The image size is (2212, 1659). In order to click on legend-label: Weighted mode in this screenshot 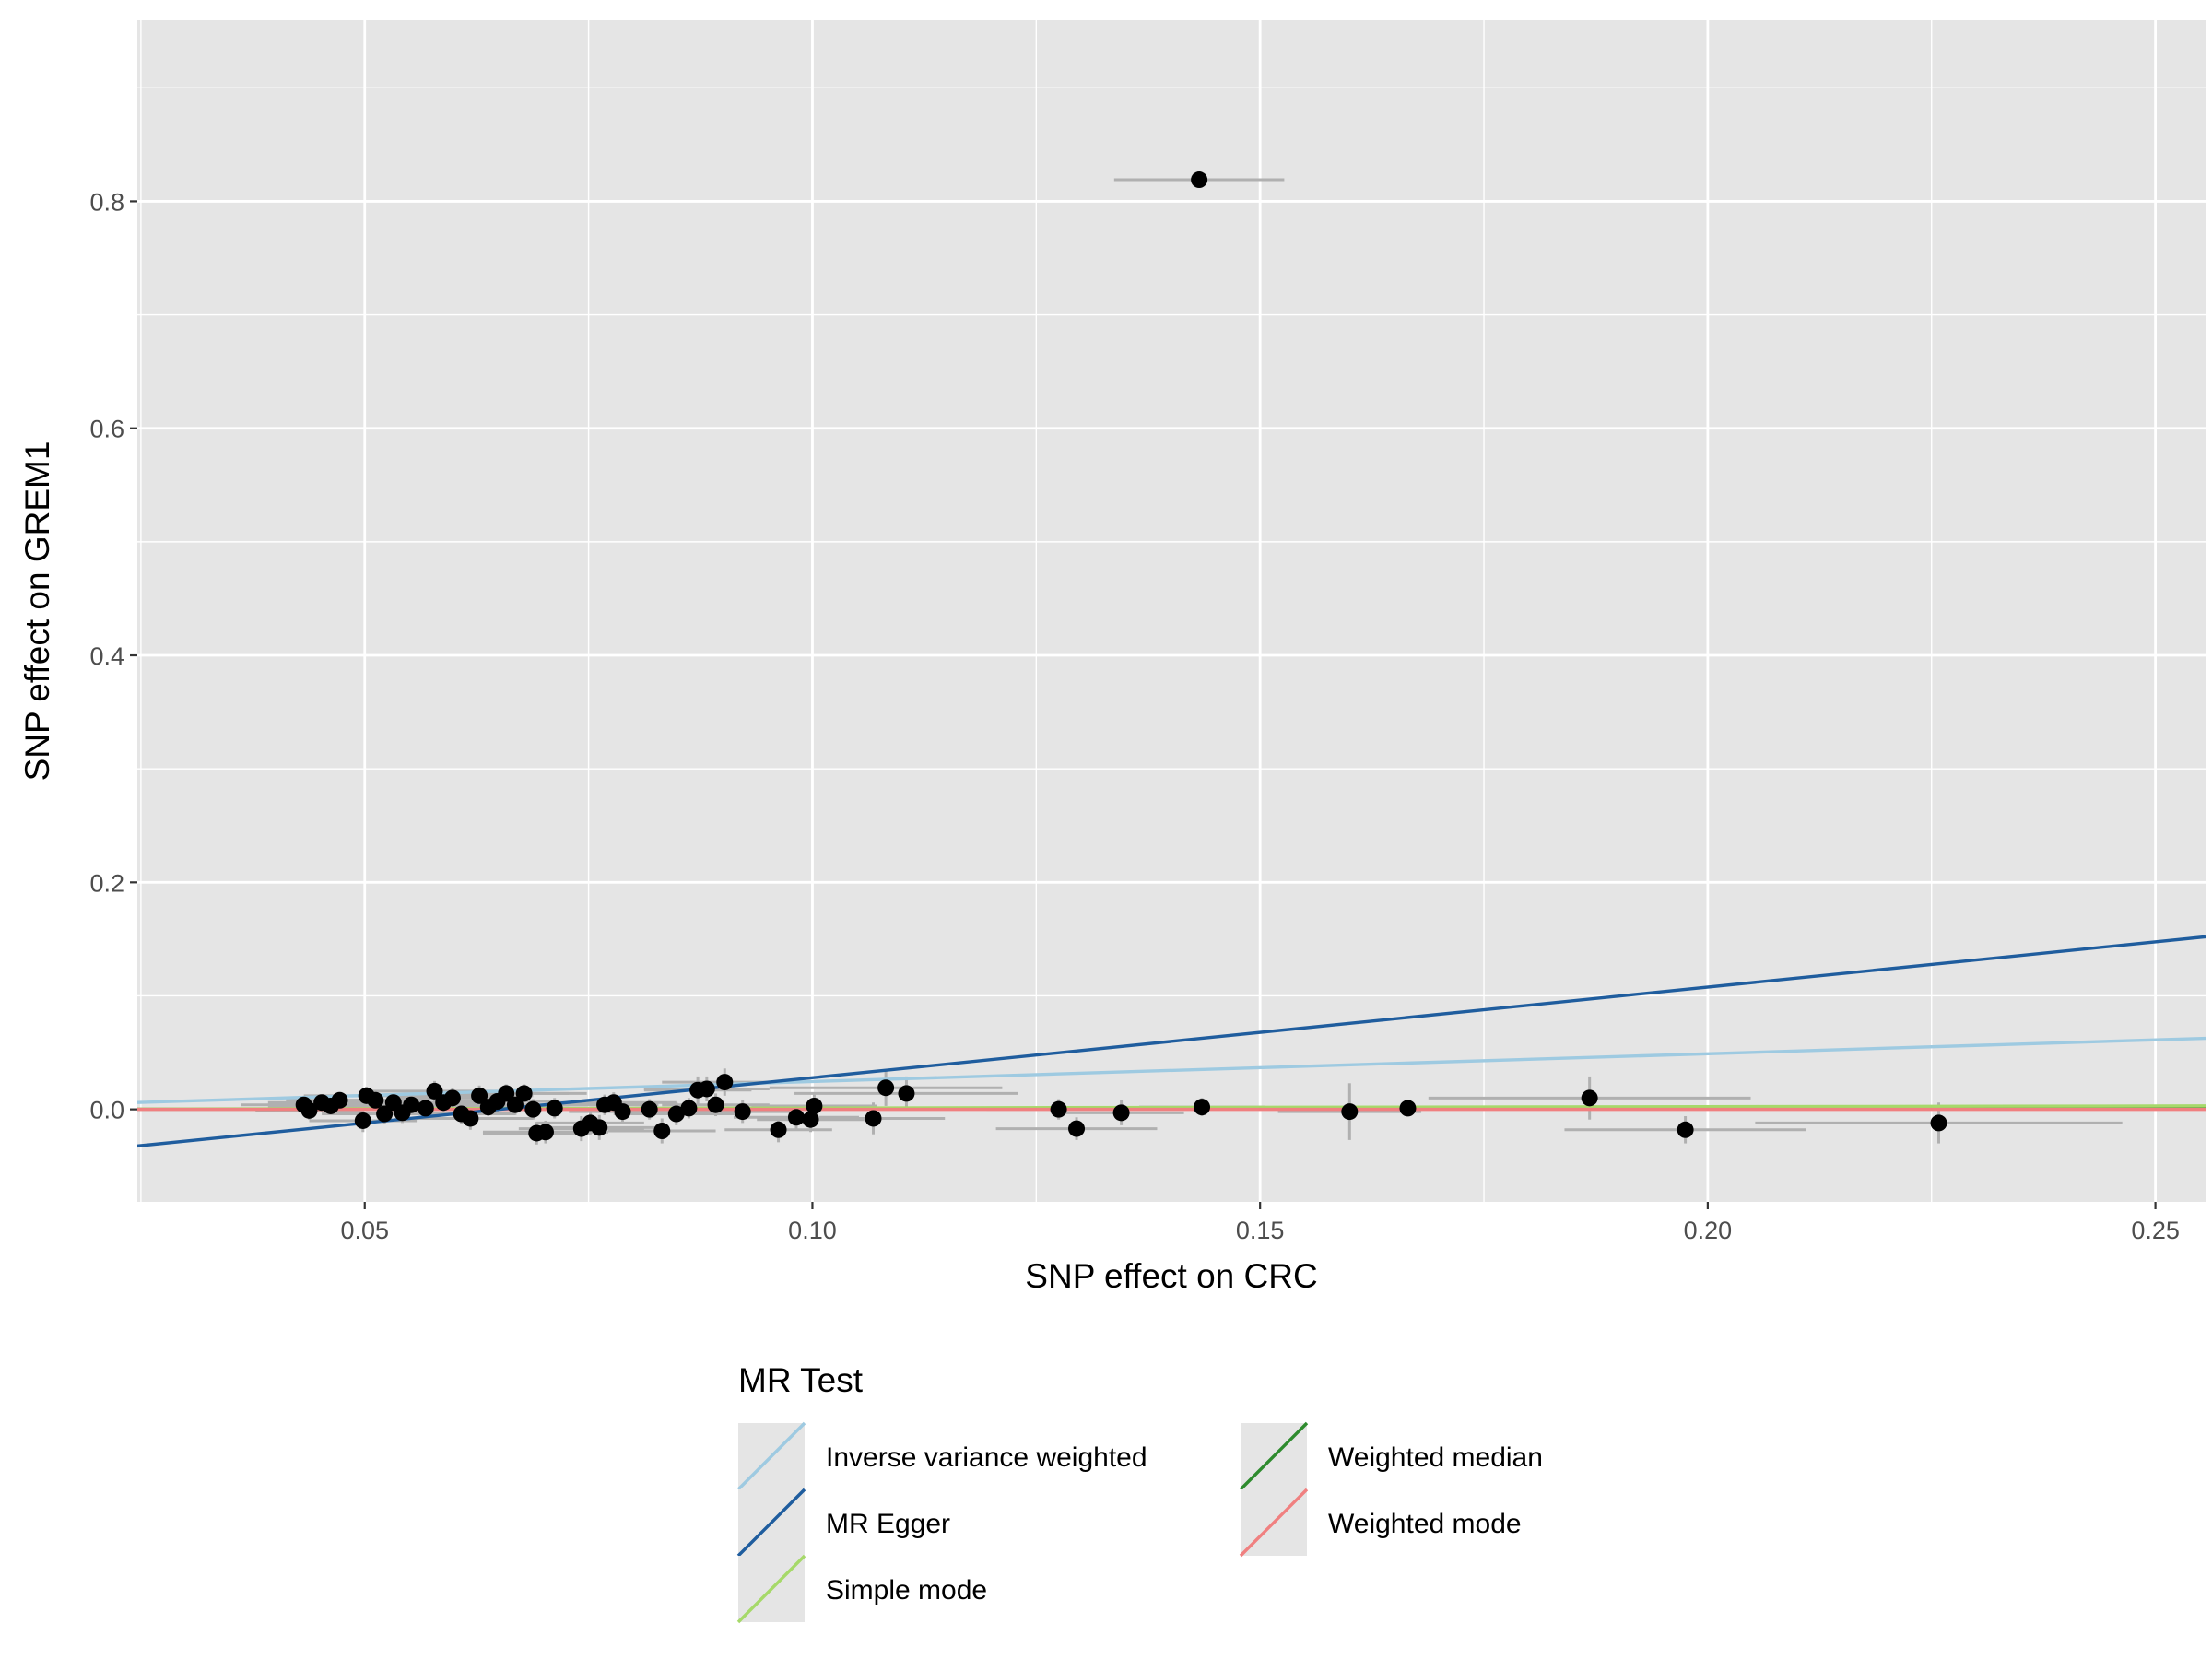, I will do `click(1425, 1524)`.